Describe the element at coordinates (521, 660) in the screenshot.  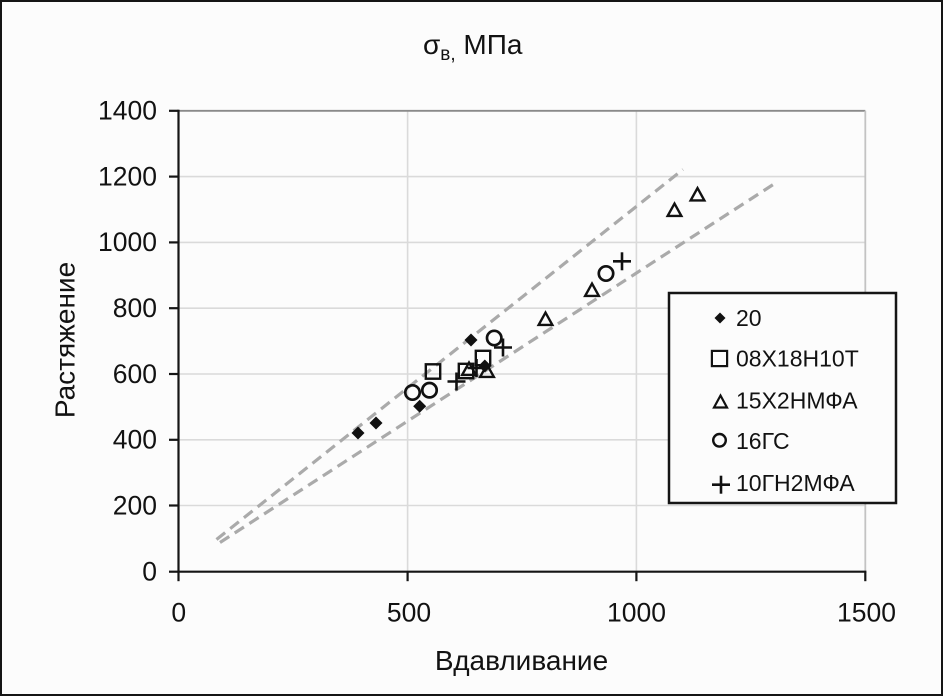
I see `svg-text: Вдавливание` at that location.